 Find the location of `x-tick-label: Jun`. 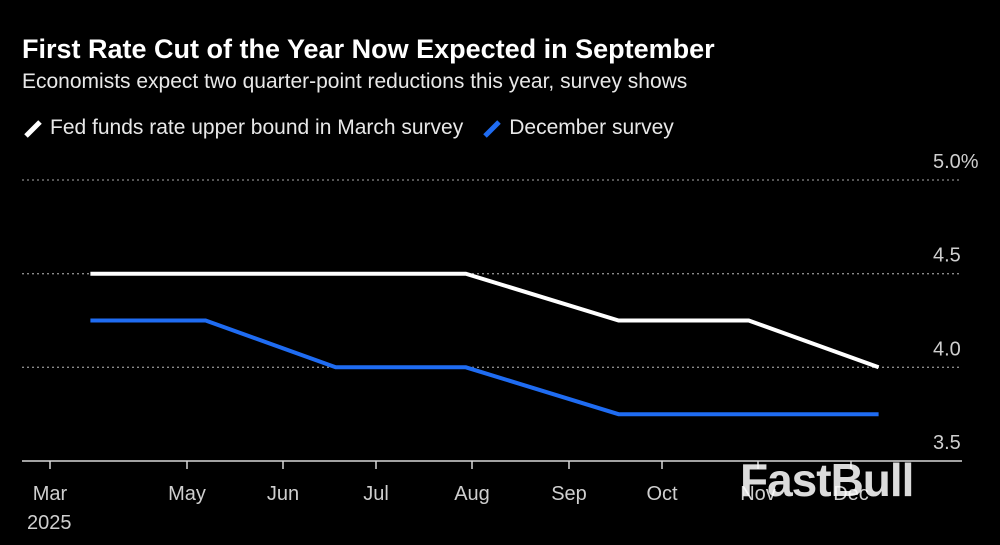

x-tick-label: Jun is located at coordinates (283, 494).